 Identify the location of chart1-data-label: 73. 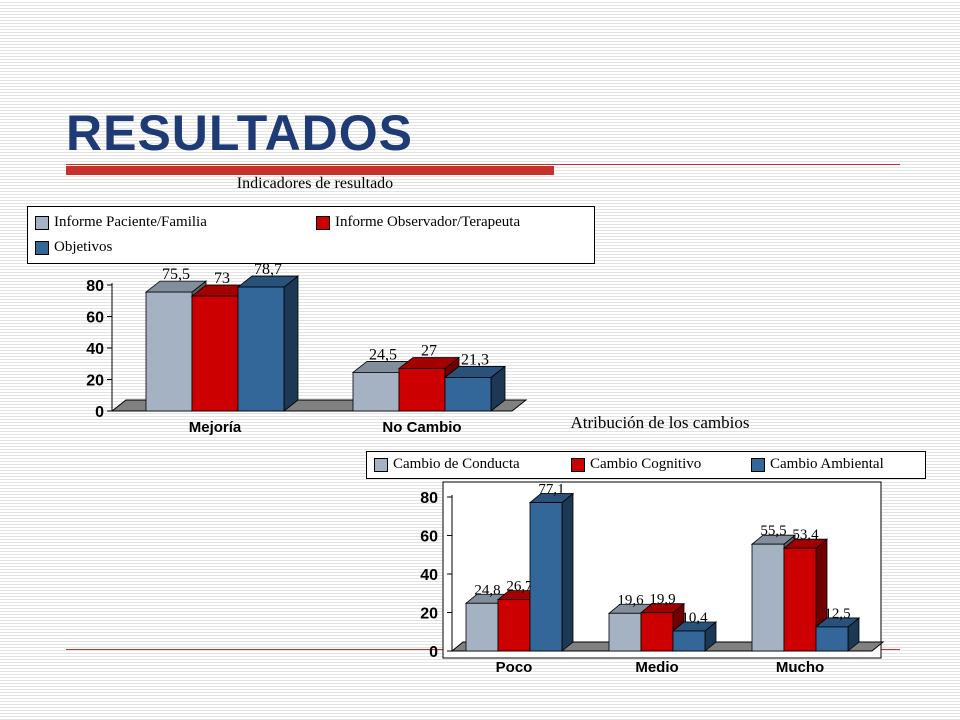
(222, 278).